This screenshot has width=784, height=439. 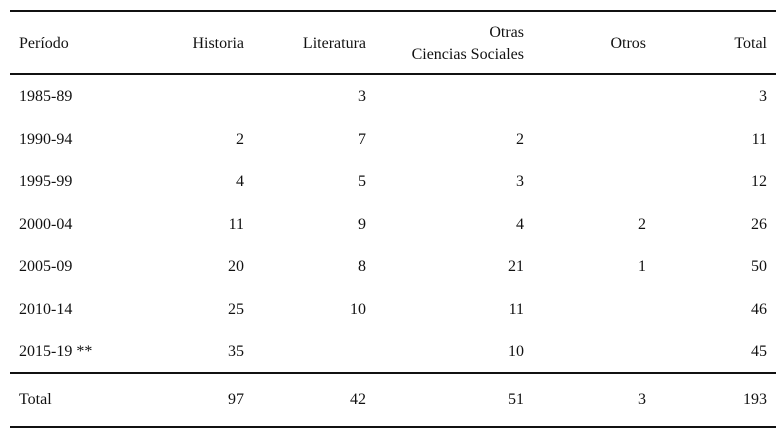 I want to click on header-cell: Literatura, so click(x=334, y=43).